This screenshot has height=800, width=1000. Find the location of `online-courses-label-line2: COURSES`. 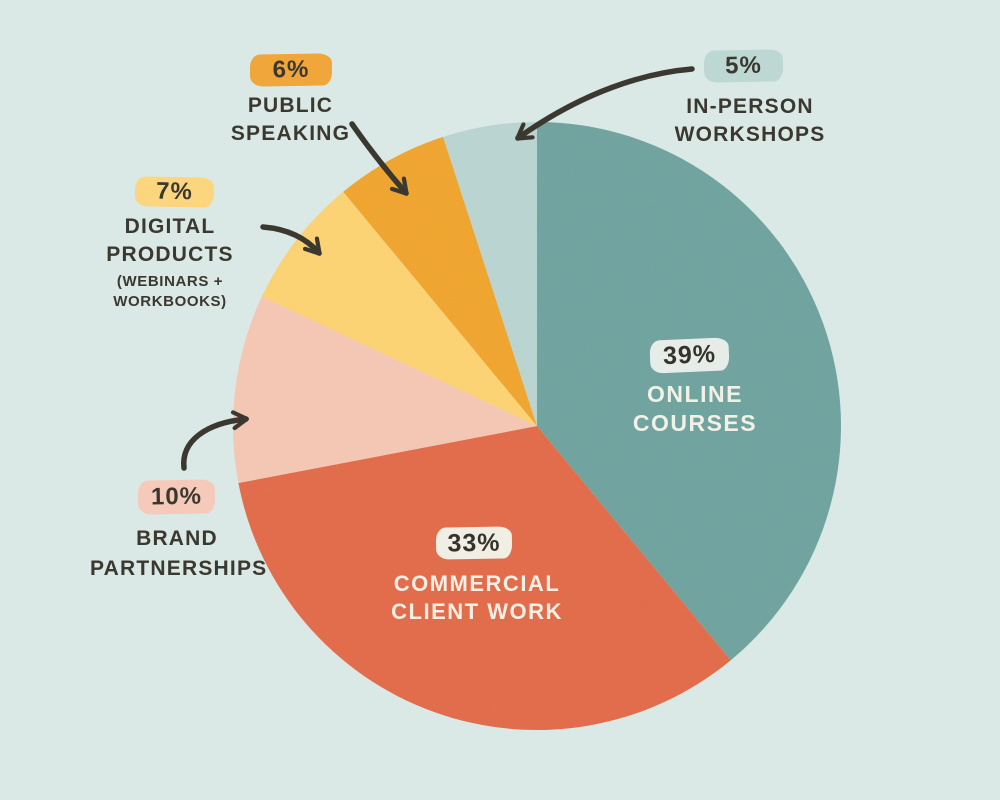

online-courses-label-line2: COURSES is located at coordinates (695, 423).